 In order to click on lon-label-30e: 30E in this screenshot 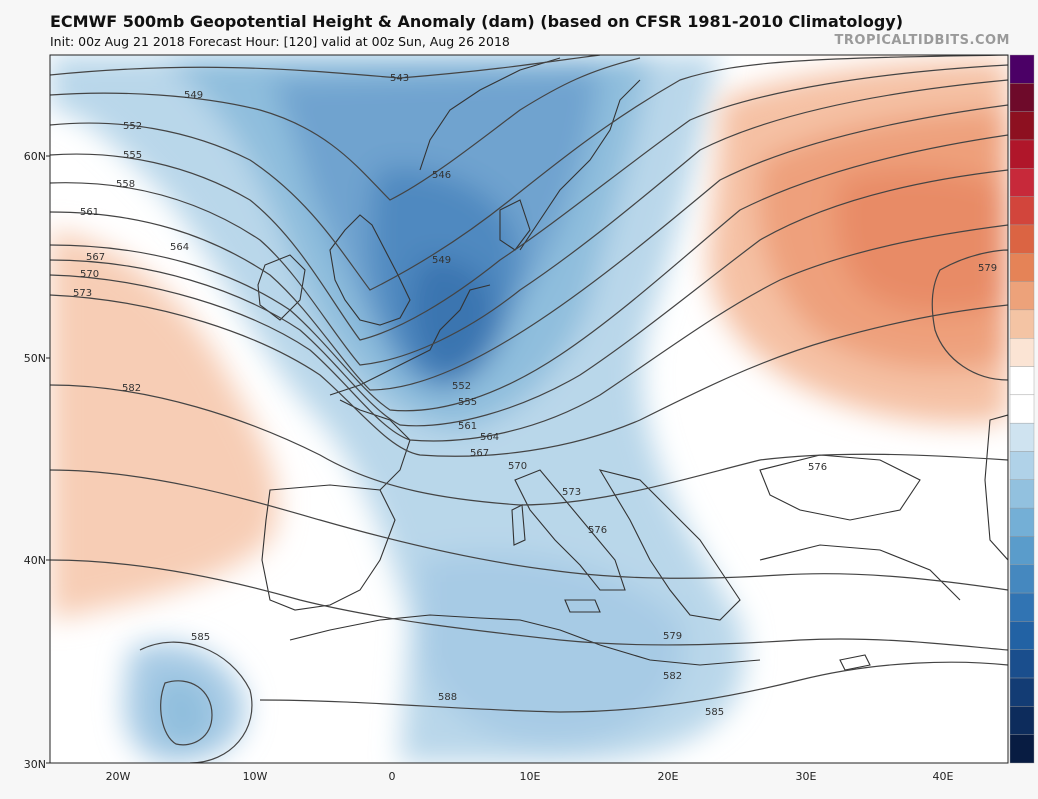, I will do `click(806, 776)`.